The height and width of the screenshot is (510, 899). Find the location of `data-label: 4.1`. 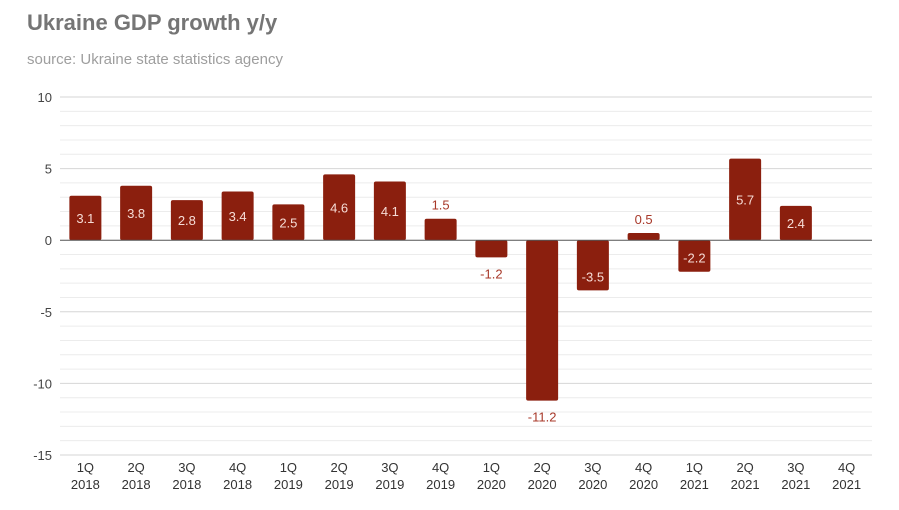

data-label: 4.1 is located at coordinates (390, 211).